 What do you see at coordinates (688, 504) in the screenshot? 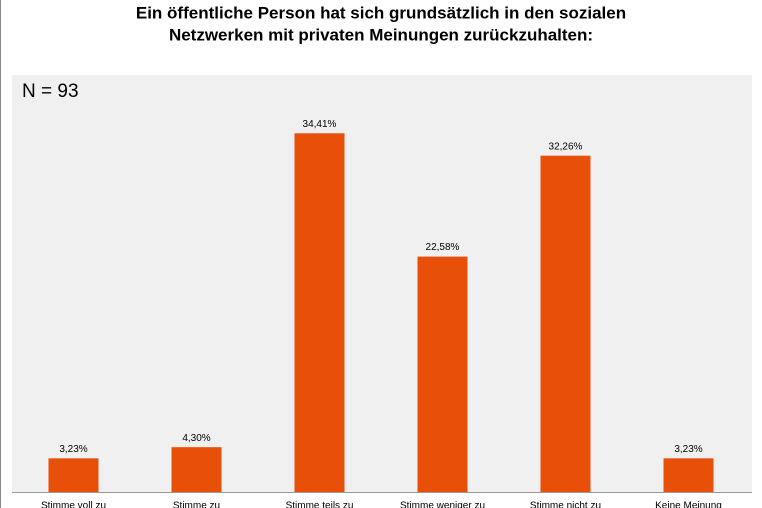
I see `x-tick-label: Keine Meinung` at bounding box center [688, 504].